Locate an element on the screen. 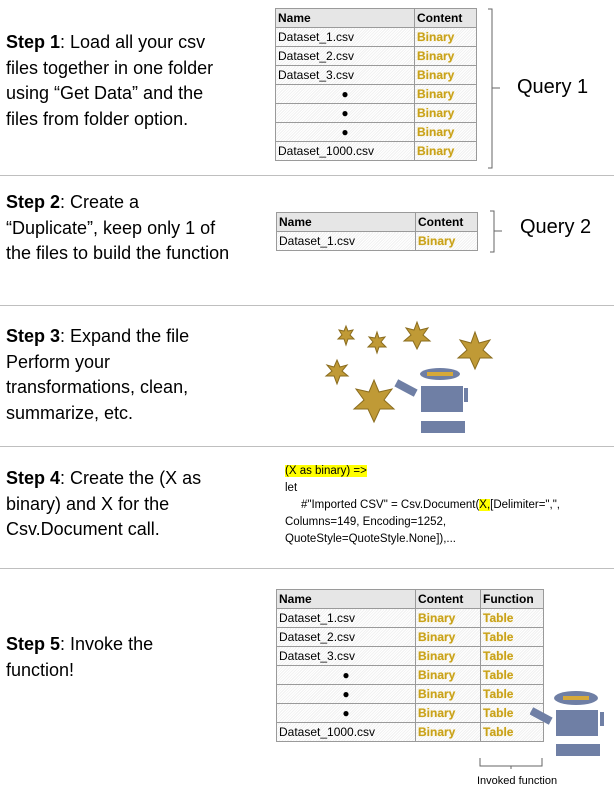 The width and height of the screenshot is (614, 794). code-let: let is located at coordinates (291, 488).